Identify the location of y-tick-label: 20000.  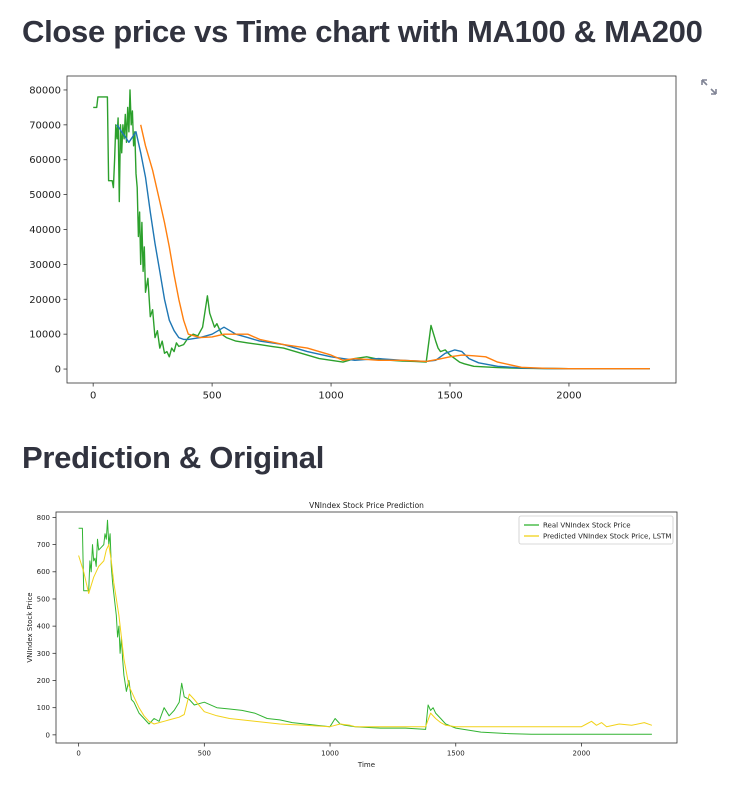
(45, 300).